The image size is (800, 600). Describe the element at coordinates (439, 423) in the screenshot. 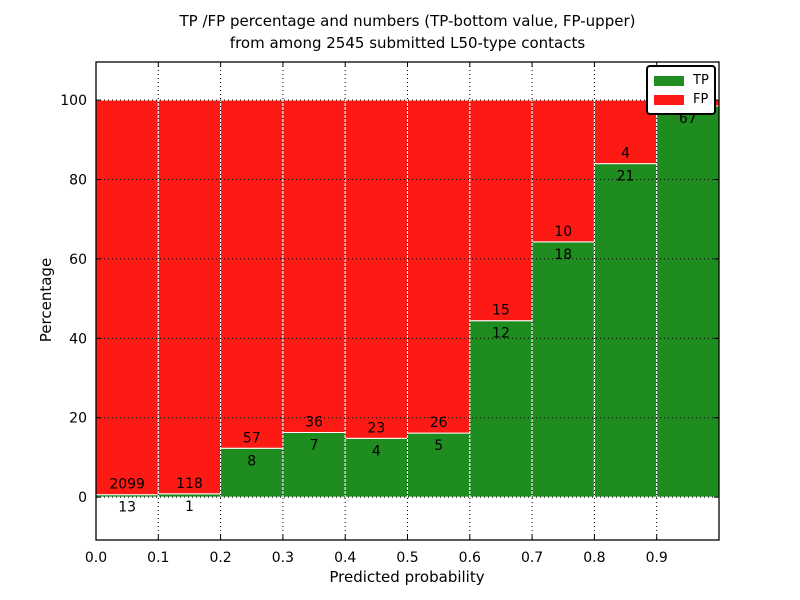

I see `fp-count-label: 26` at that location.